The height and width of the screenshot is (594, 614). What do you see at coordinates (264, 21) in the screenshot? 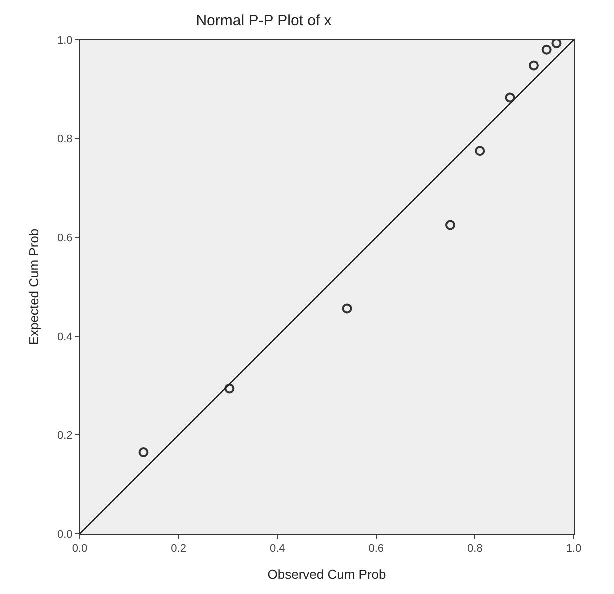
I see `chart-title: Normal P-P Plot of x` at bounding box center [264, 21].